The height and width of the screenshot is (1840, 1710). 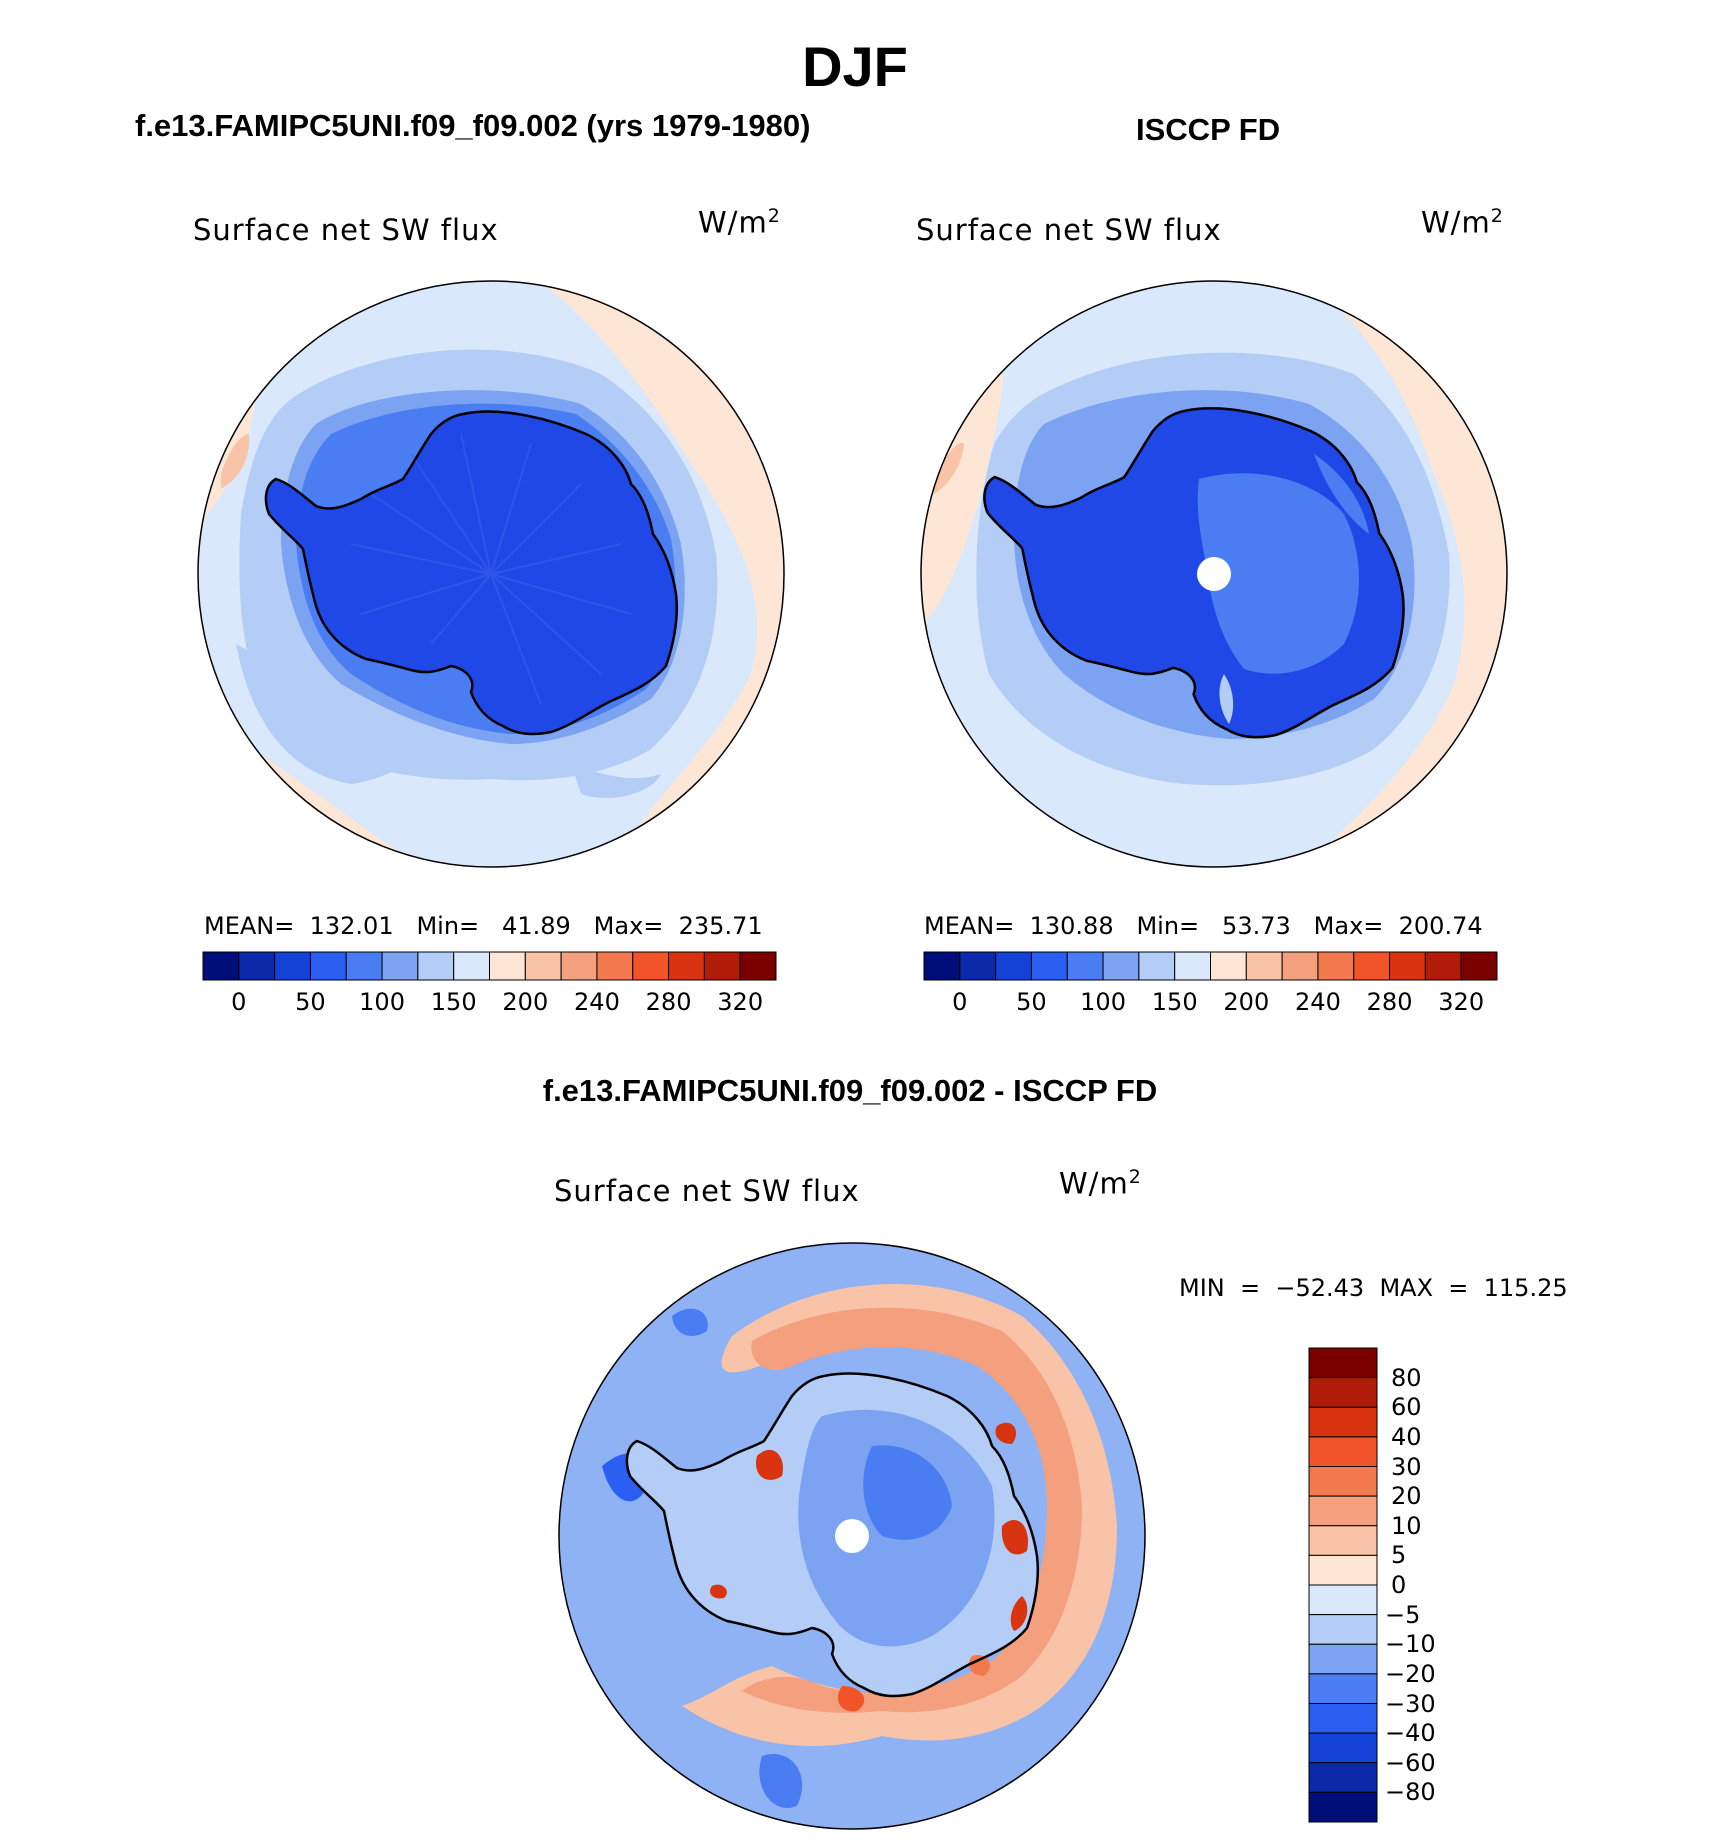 I want to click on diff-colorbar, so click(x=1343, y=1585).